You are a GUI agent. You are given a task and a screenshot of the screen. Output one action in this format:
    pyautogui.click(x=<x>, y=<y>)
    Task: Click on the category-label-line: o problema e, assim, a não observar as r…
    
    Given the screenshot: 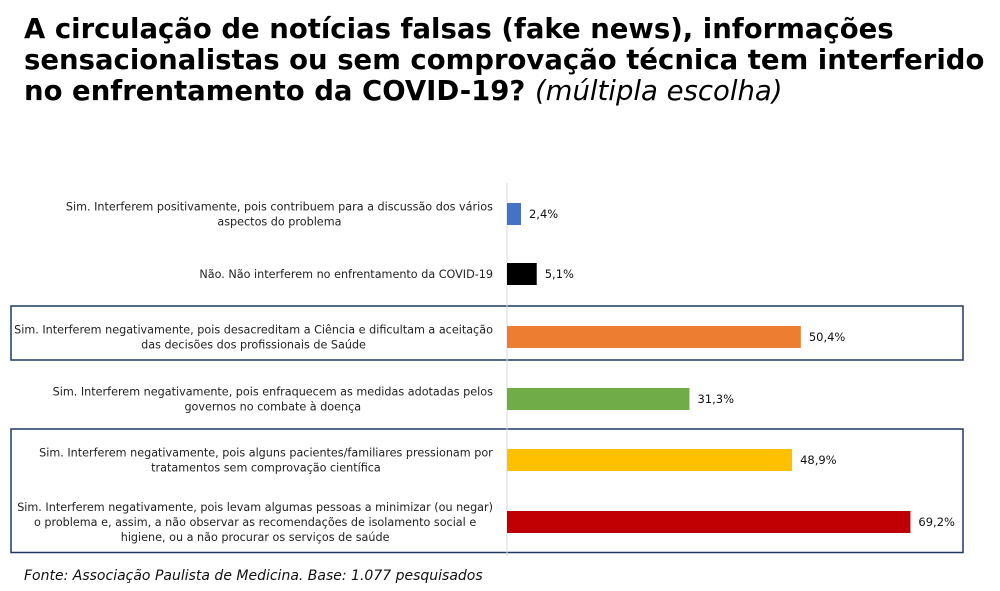 What is the action you would take?
    pyautogui.click(x=255, y=522)
    